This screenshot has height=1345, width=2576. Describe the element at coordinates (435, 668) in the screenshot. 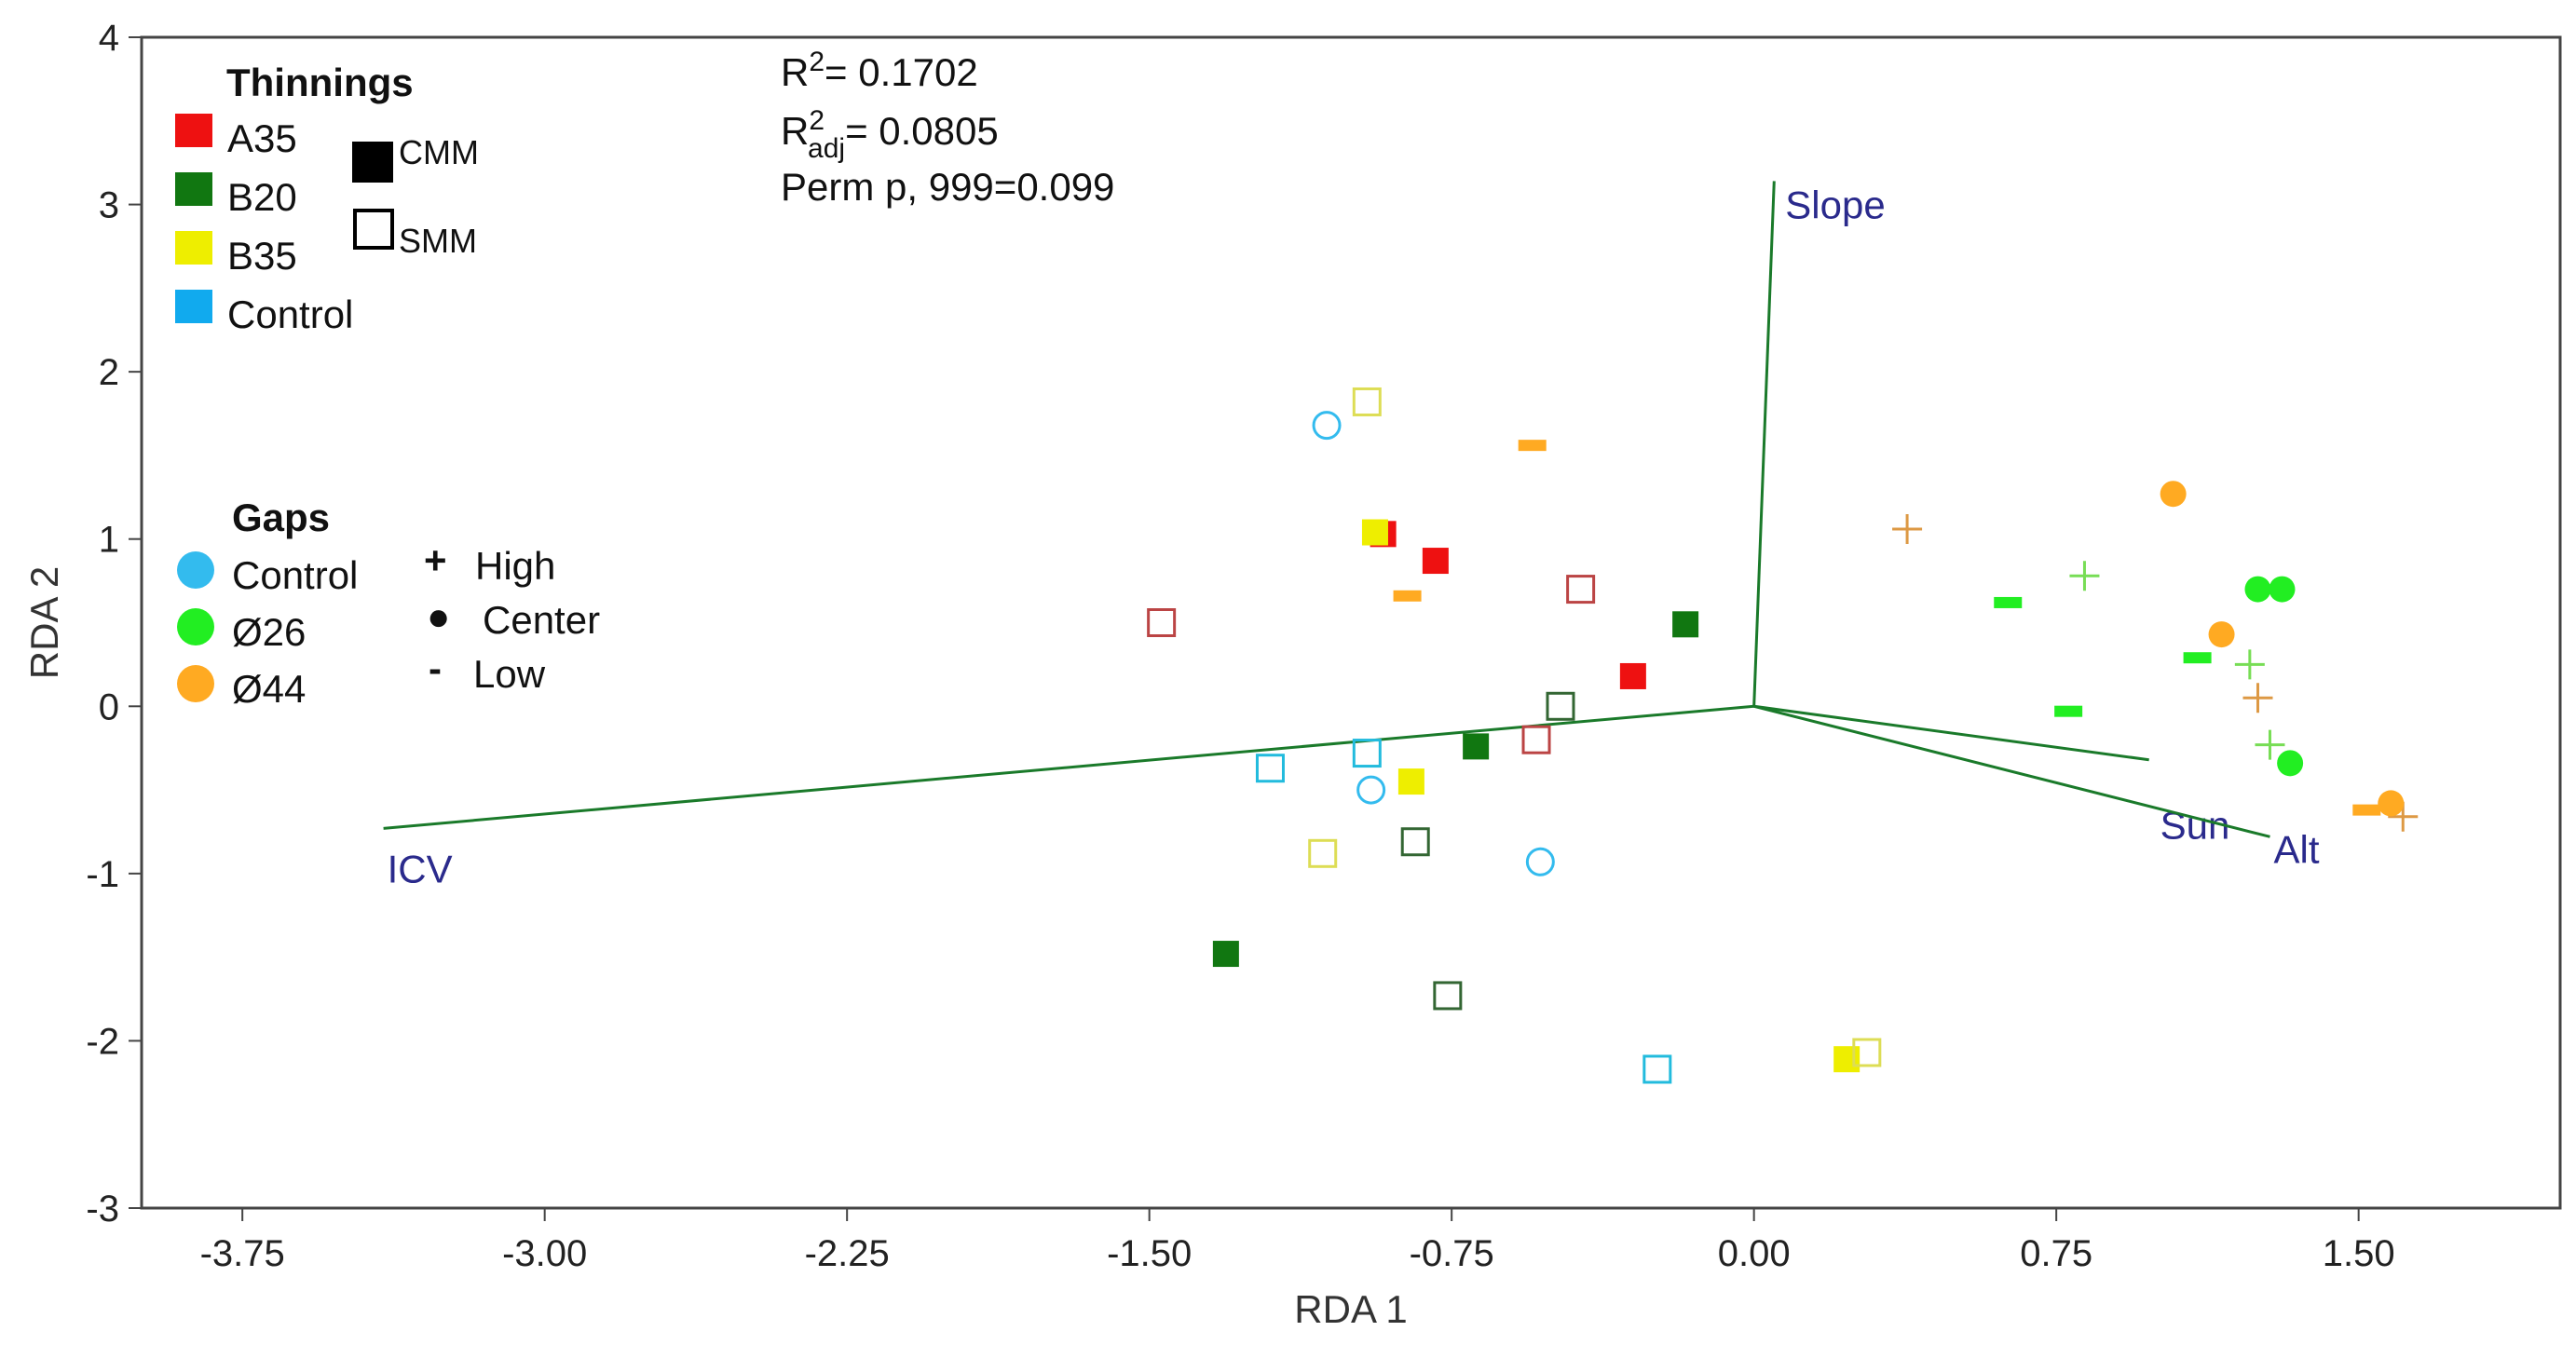

I see `legend-symbol-low: -` at that location.